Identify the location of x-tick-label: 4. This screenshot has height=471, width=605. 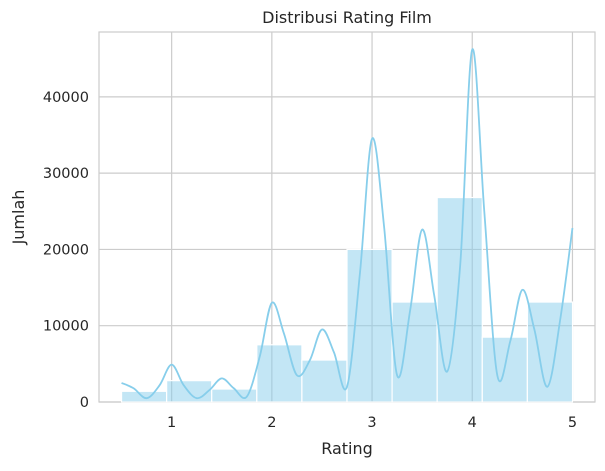
(472, 423).